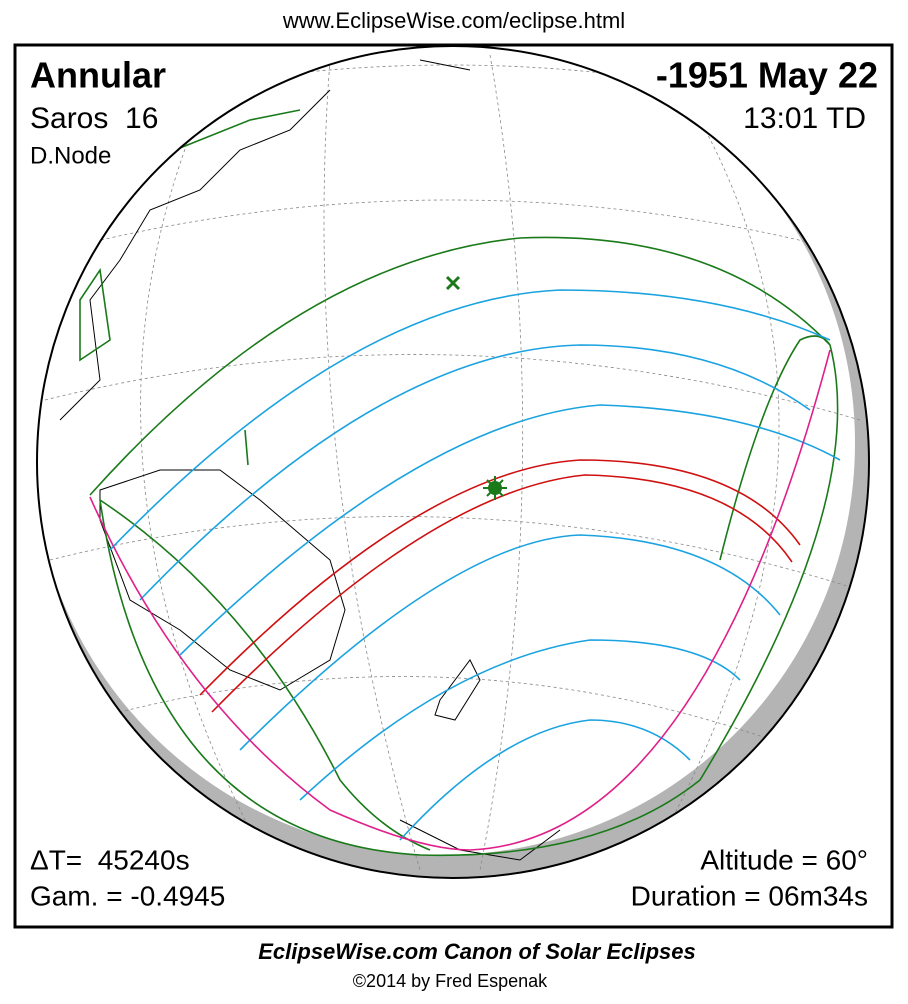  Describe the element at coordinates (453, 20) in the screenshot. I see `url: www.EclipseWise.com/eclipse.html` at that location.